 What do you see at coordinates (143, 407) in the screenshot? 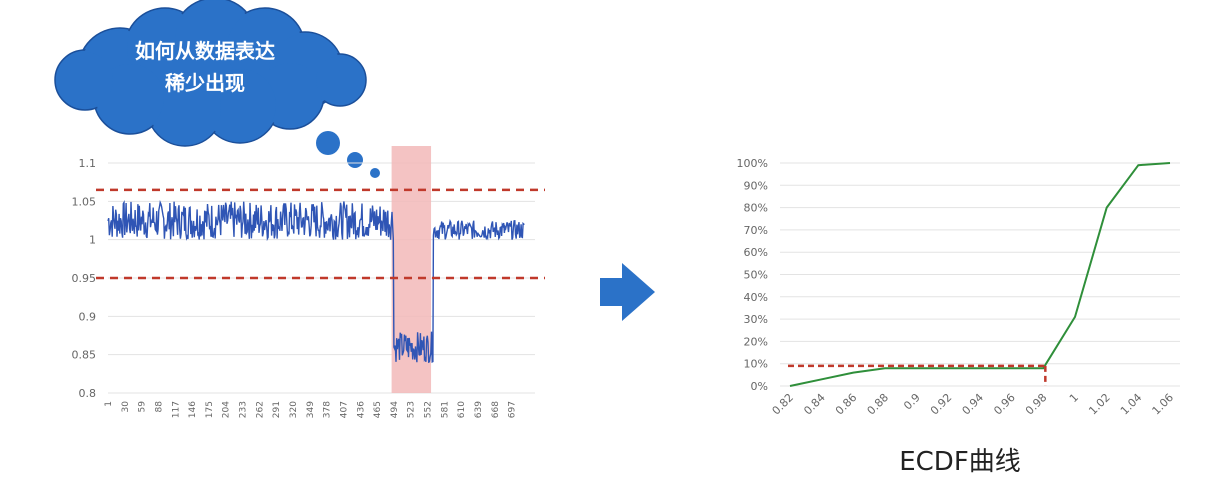
I see `left-x-tick-label: 59` at bounding box center [143, 407].